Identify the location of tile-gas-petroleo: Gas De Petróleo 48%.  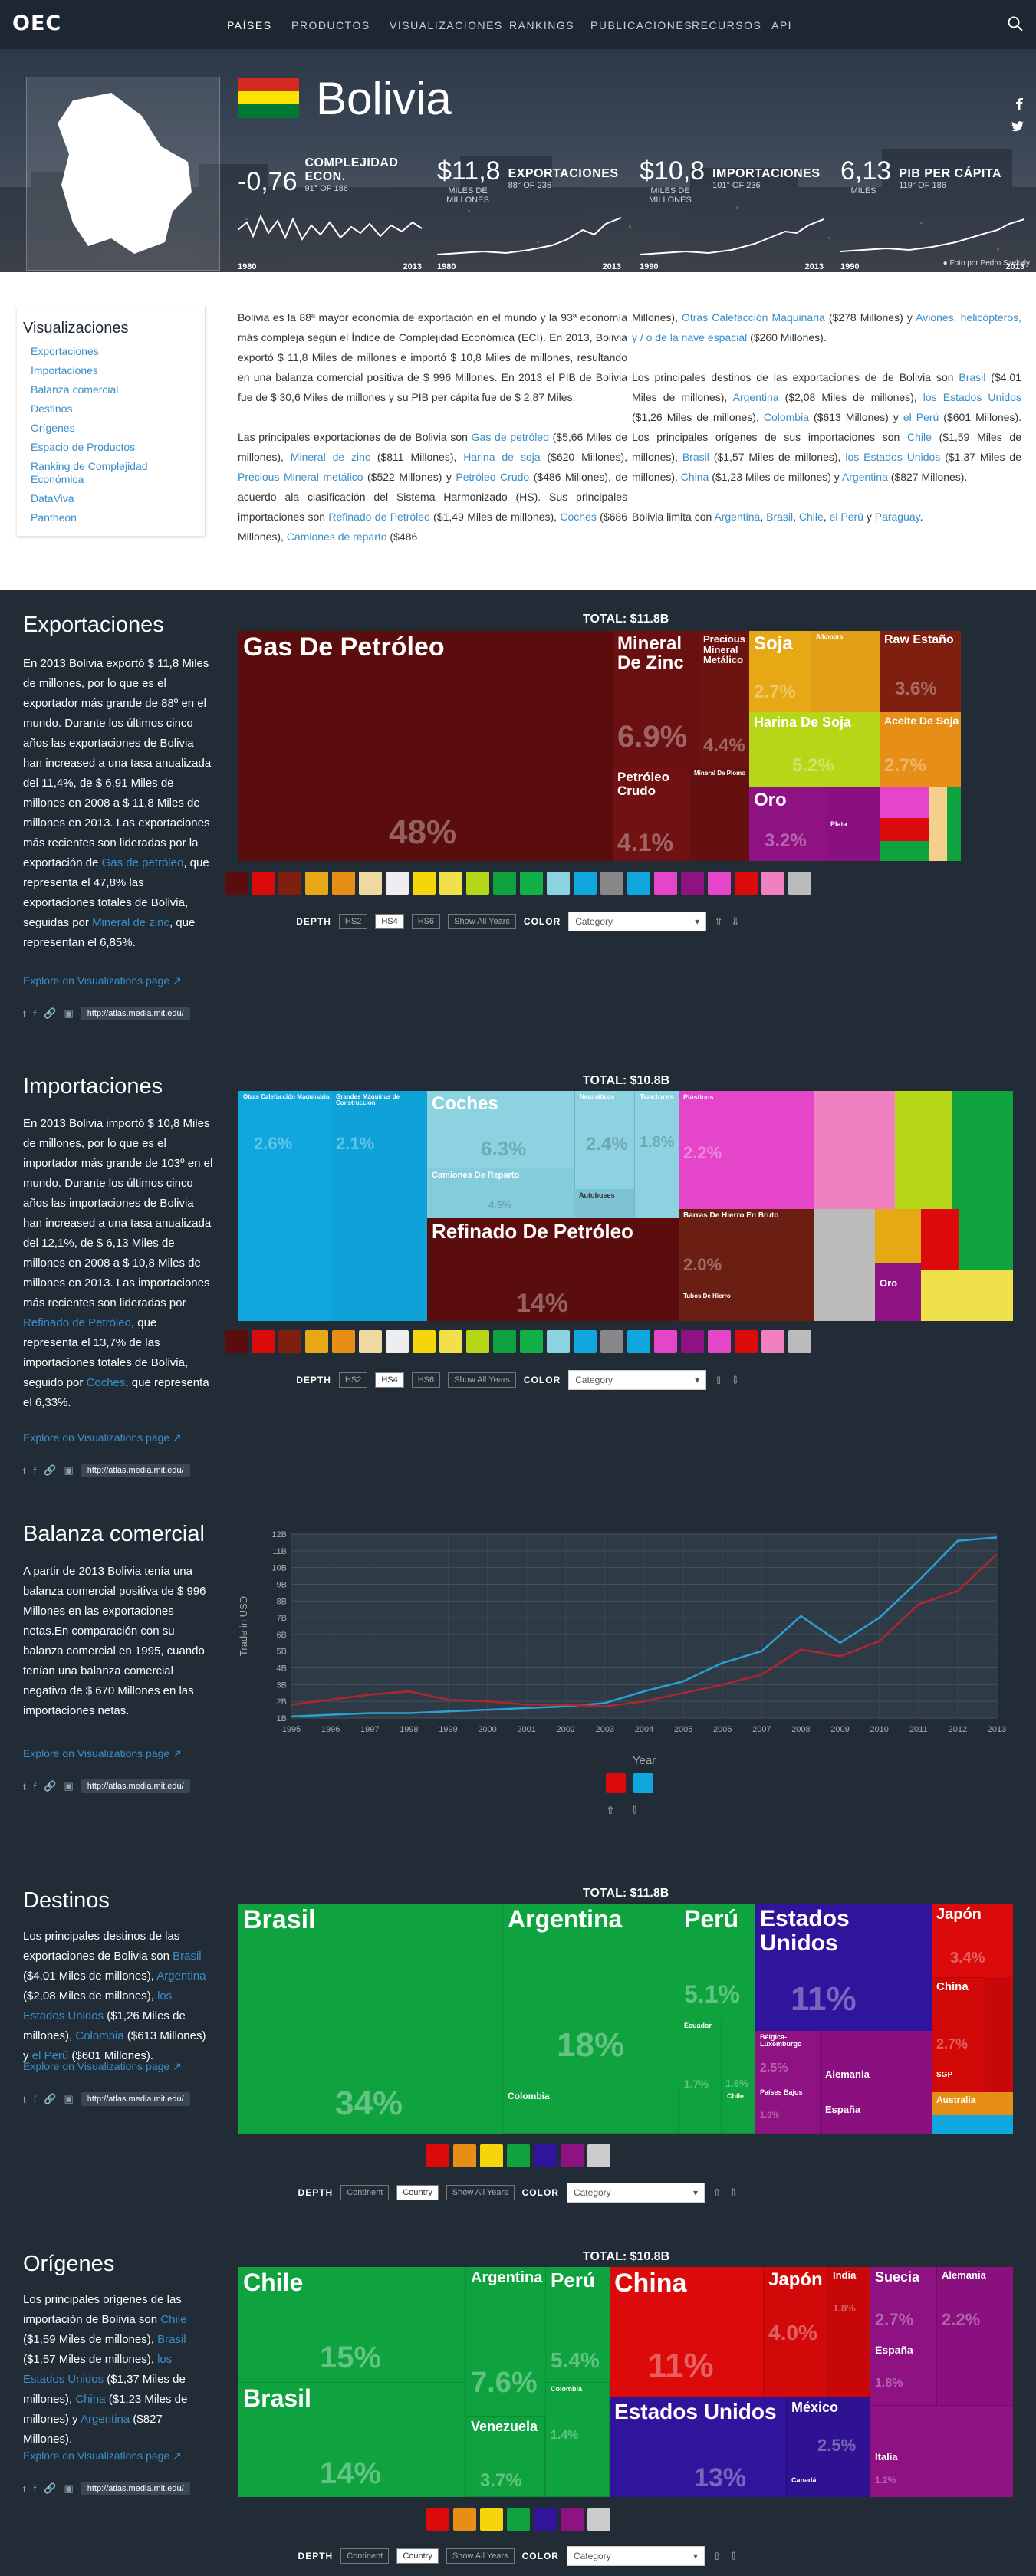
(425, 746).